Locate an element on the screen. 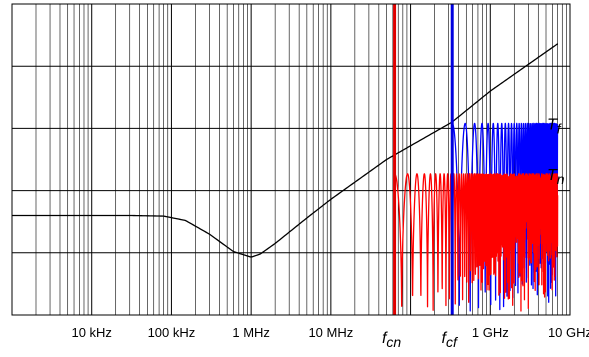 The height and width of the screenshot is (357, 589). series-label-2: Tn is located at coordinates (556, 177).